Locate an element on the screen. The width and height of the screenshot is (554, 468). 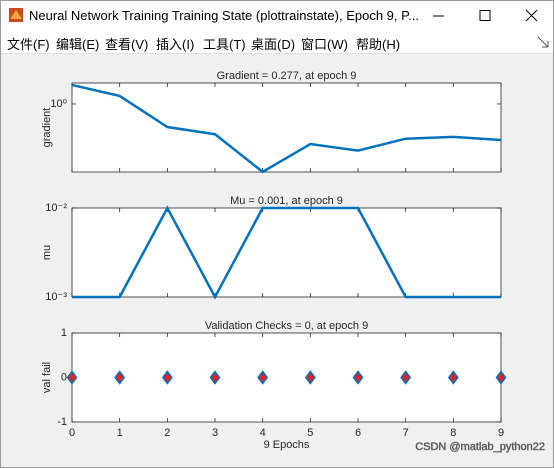
y-axis-label: mu is located at coordinates (47, 252).